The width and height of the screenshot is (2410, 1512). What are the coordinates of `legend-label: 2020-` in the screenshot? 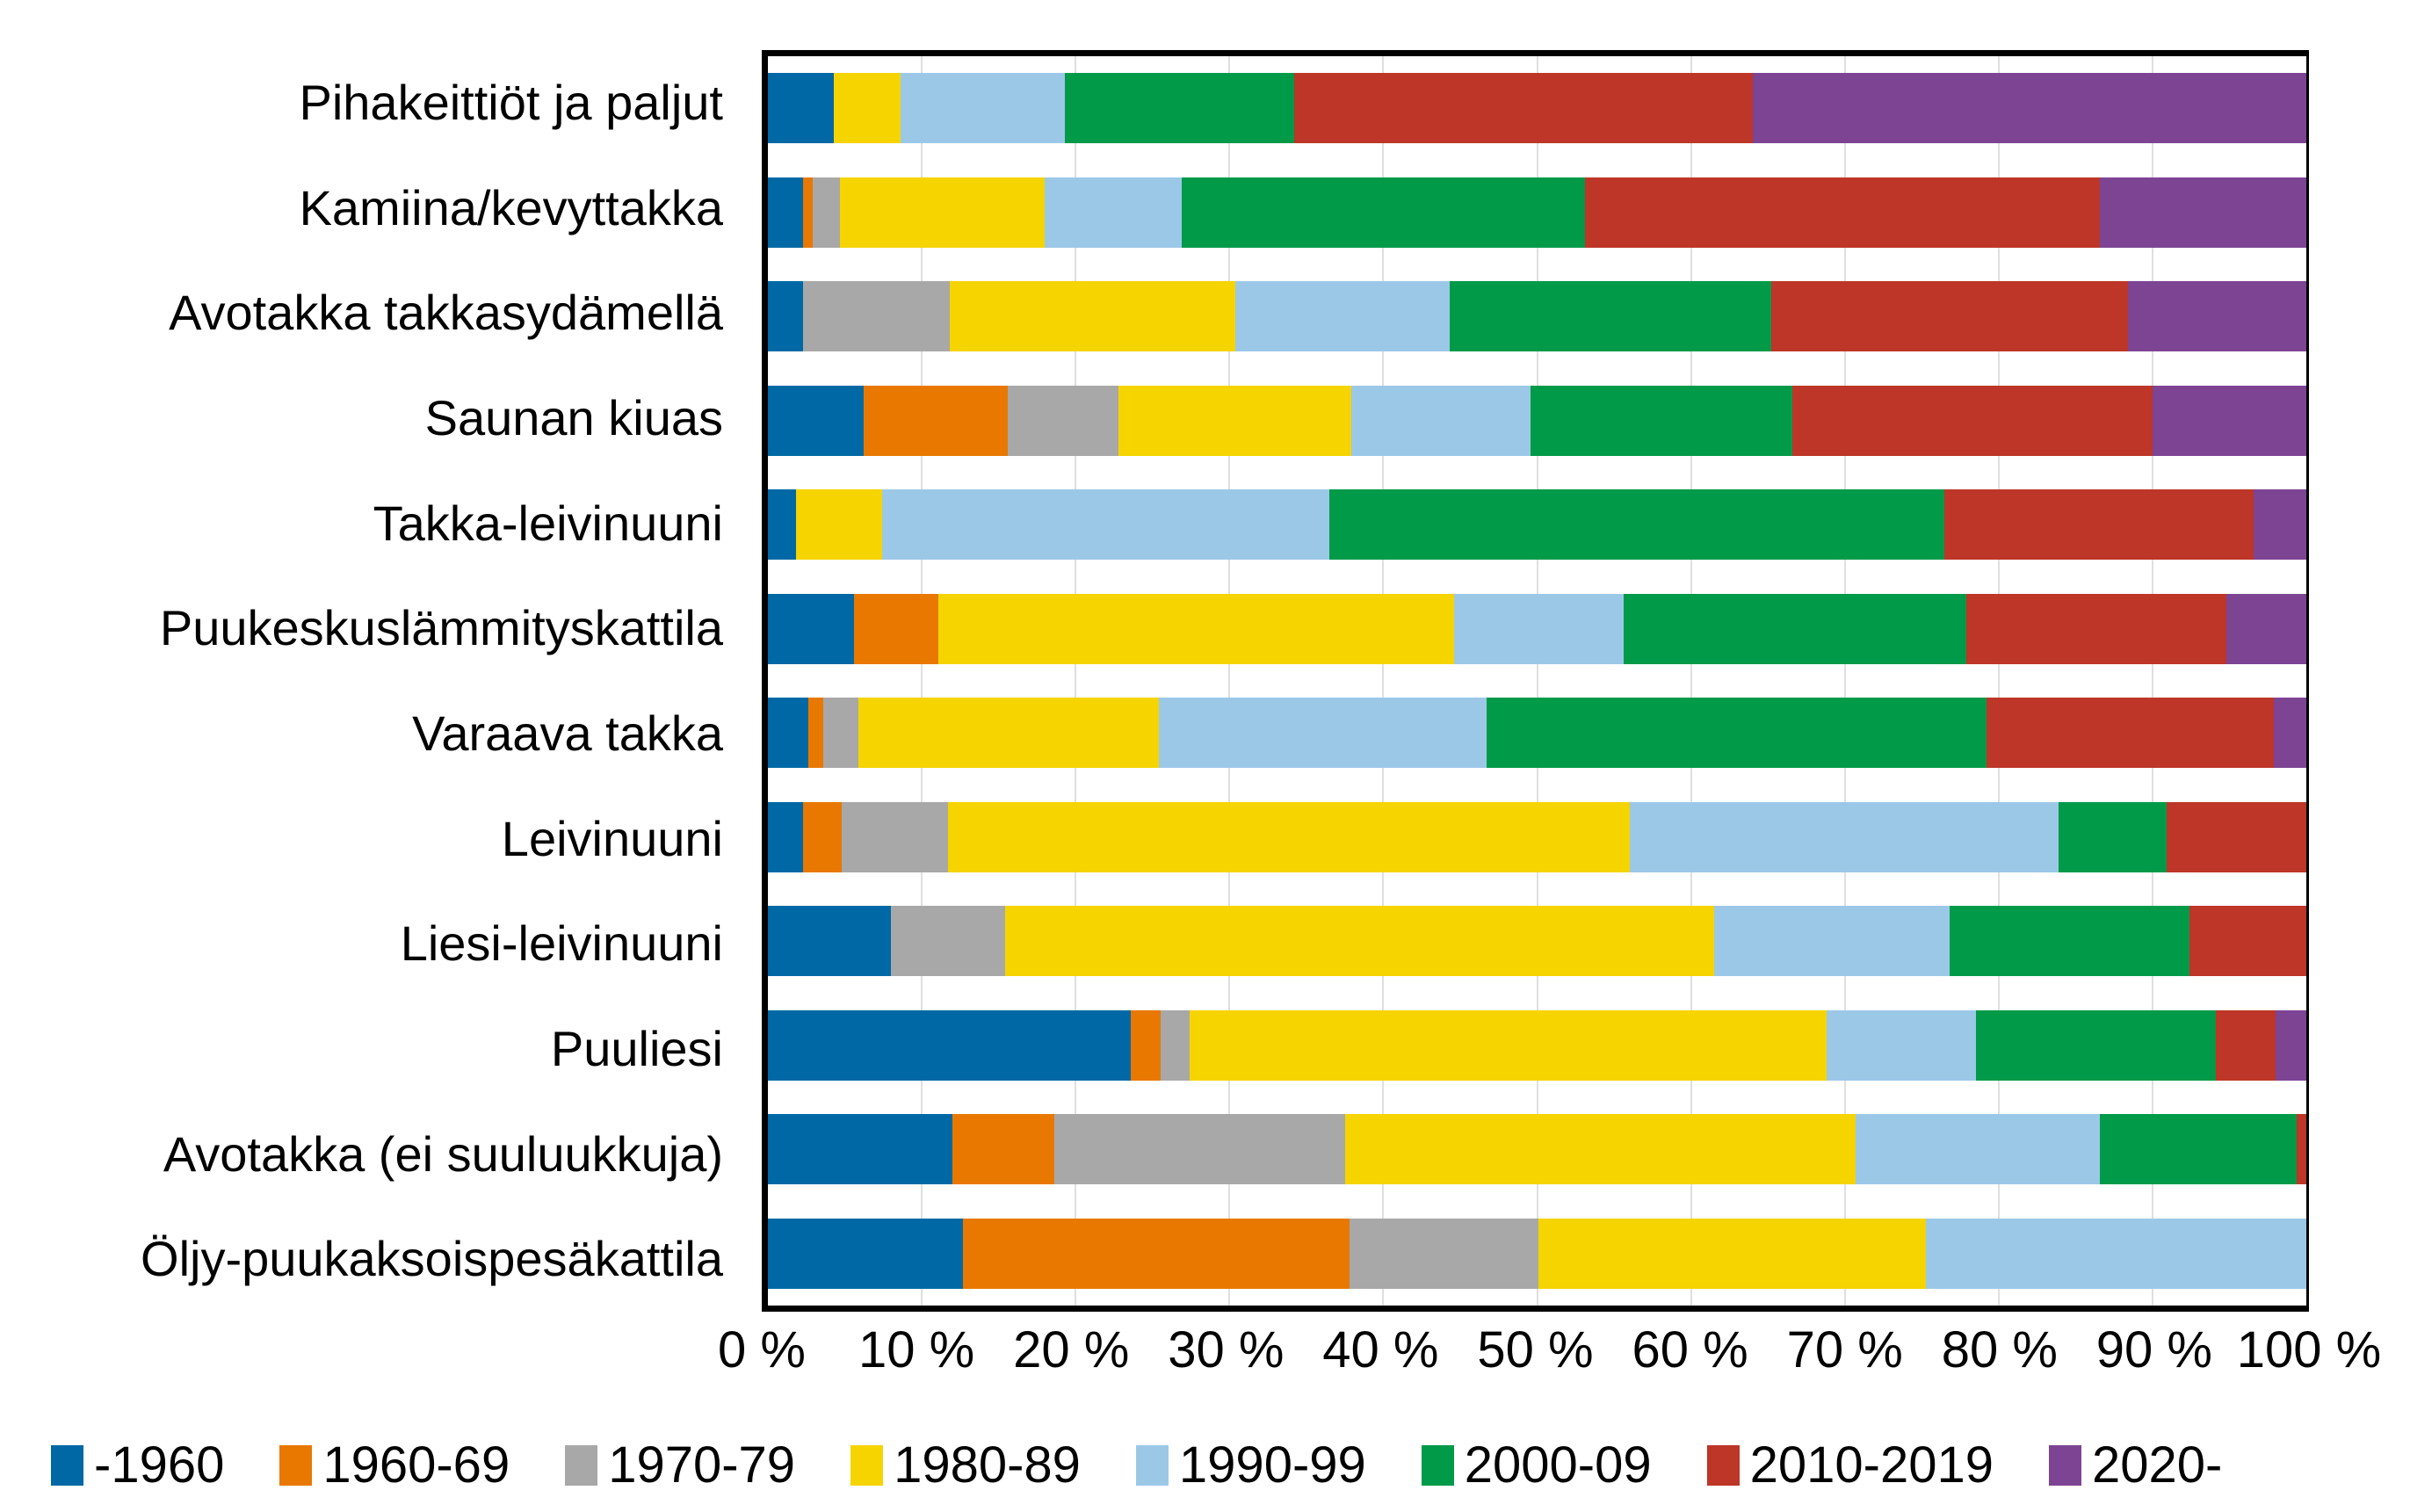 It's located at (2157, 1465).